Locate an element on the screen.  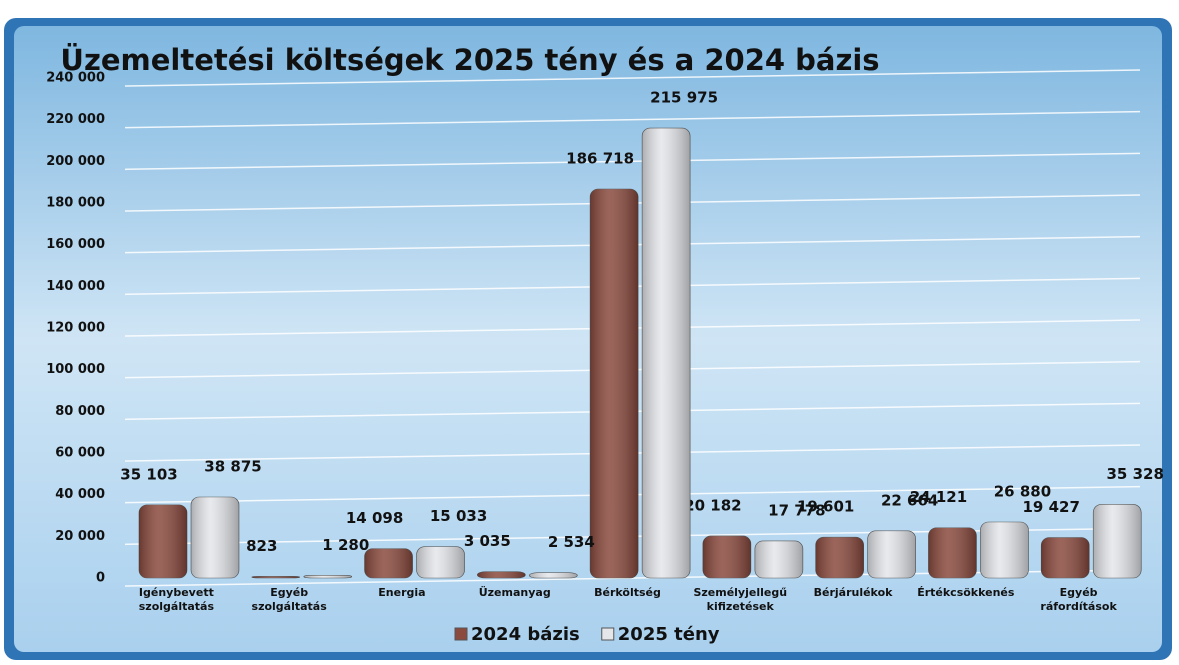
value-label: 17 778 is located at coordinates (796, 510).